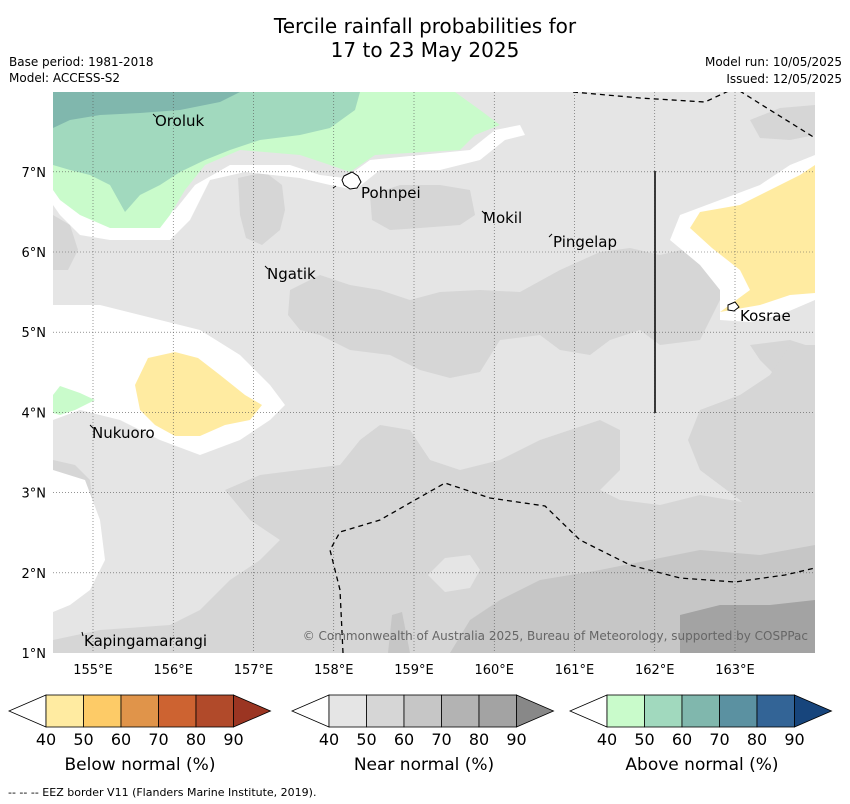 The image size is (850, 804). What do you see at coordinates (550, 235) in the screenshot?
I see `pingelap-marker-icon` at bounding box center [550, 235].